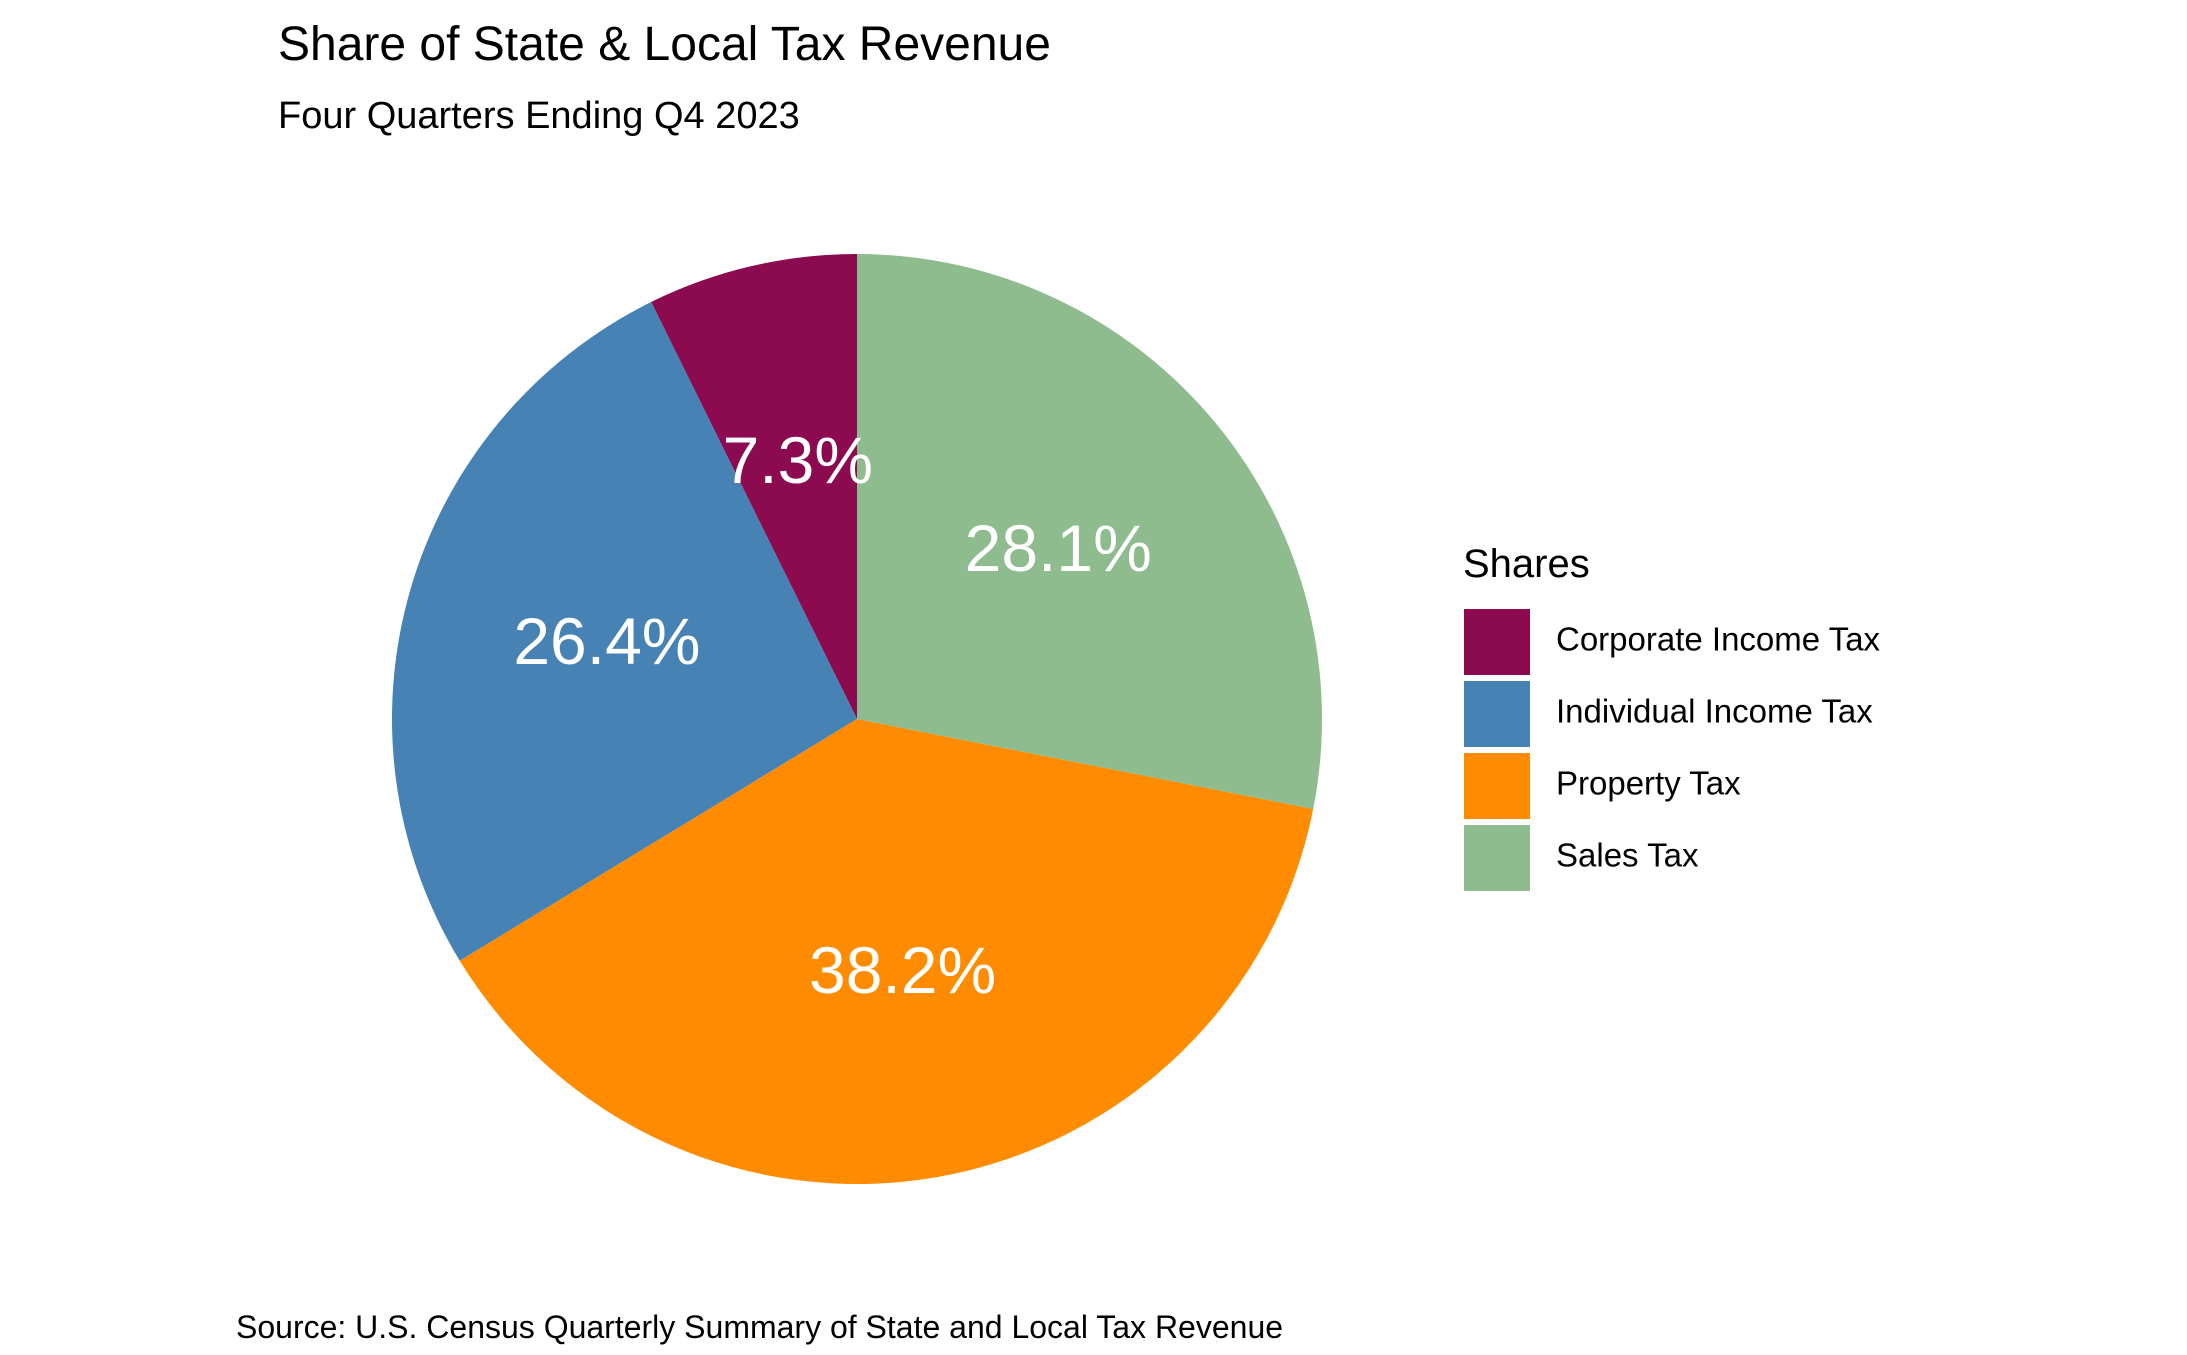  I want to click on pie-slice-sales-tax, so click(1090, 531).